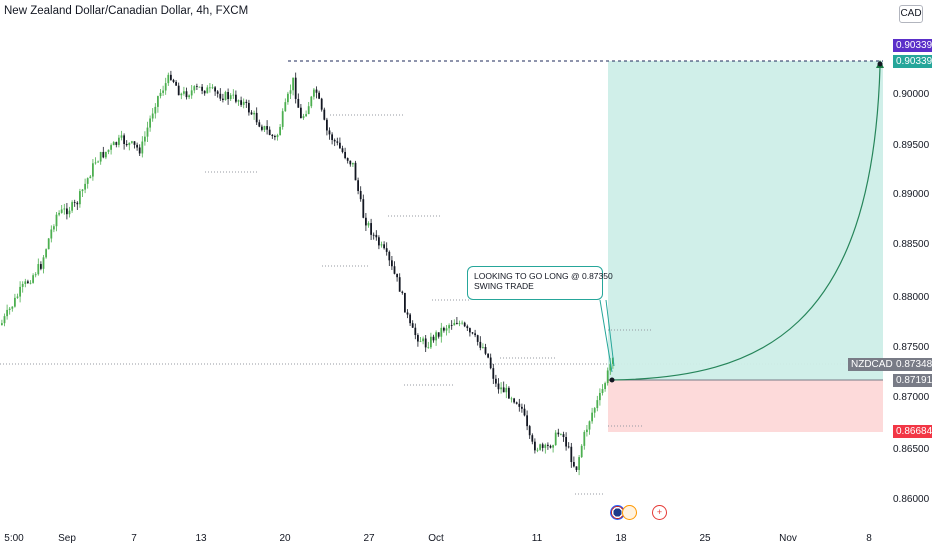  I want to click on arrow-end-point, so click(880, 64).